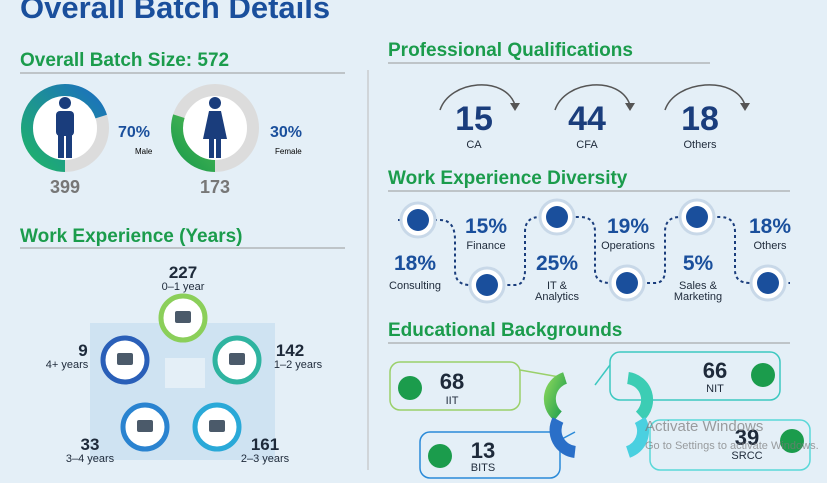 The image size is (827, 483). Describe the element at coordinates (747, 456) in the screenshot. I see `education-label: SRCC` at that location.